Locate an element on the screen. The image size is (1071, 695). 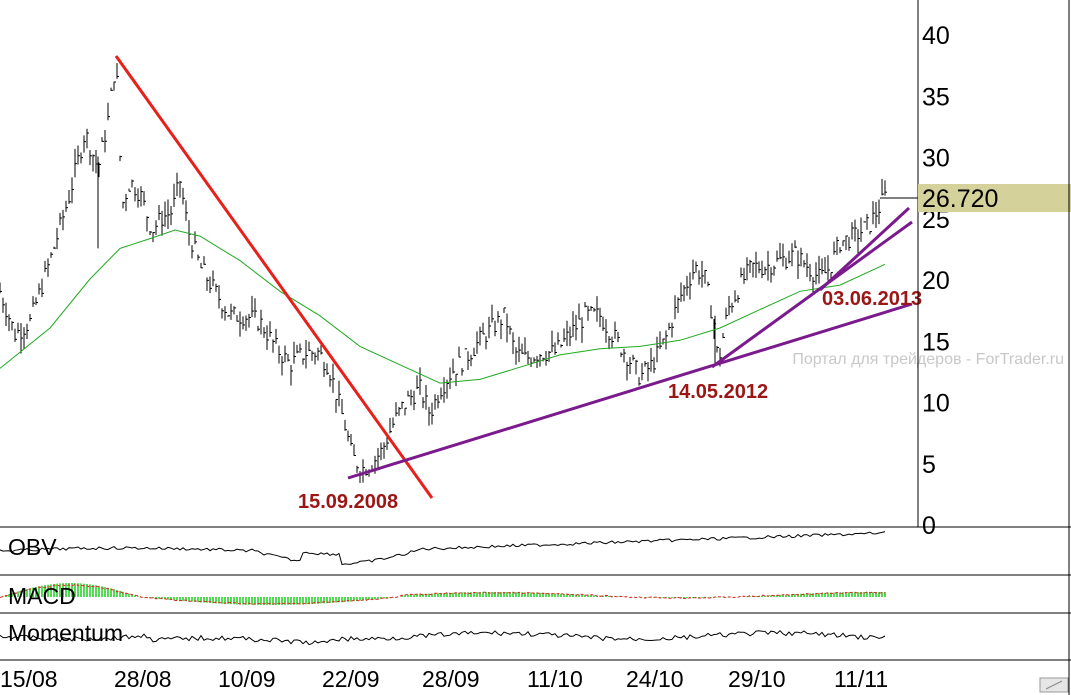
y-tick-label: 40 is located at coordinates (936, 36).